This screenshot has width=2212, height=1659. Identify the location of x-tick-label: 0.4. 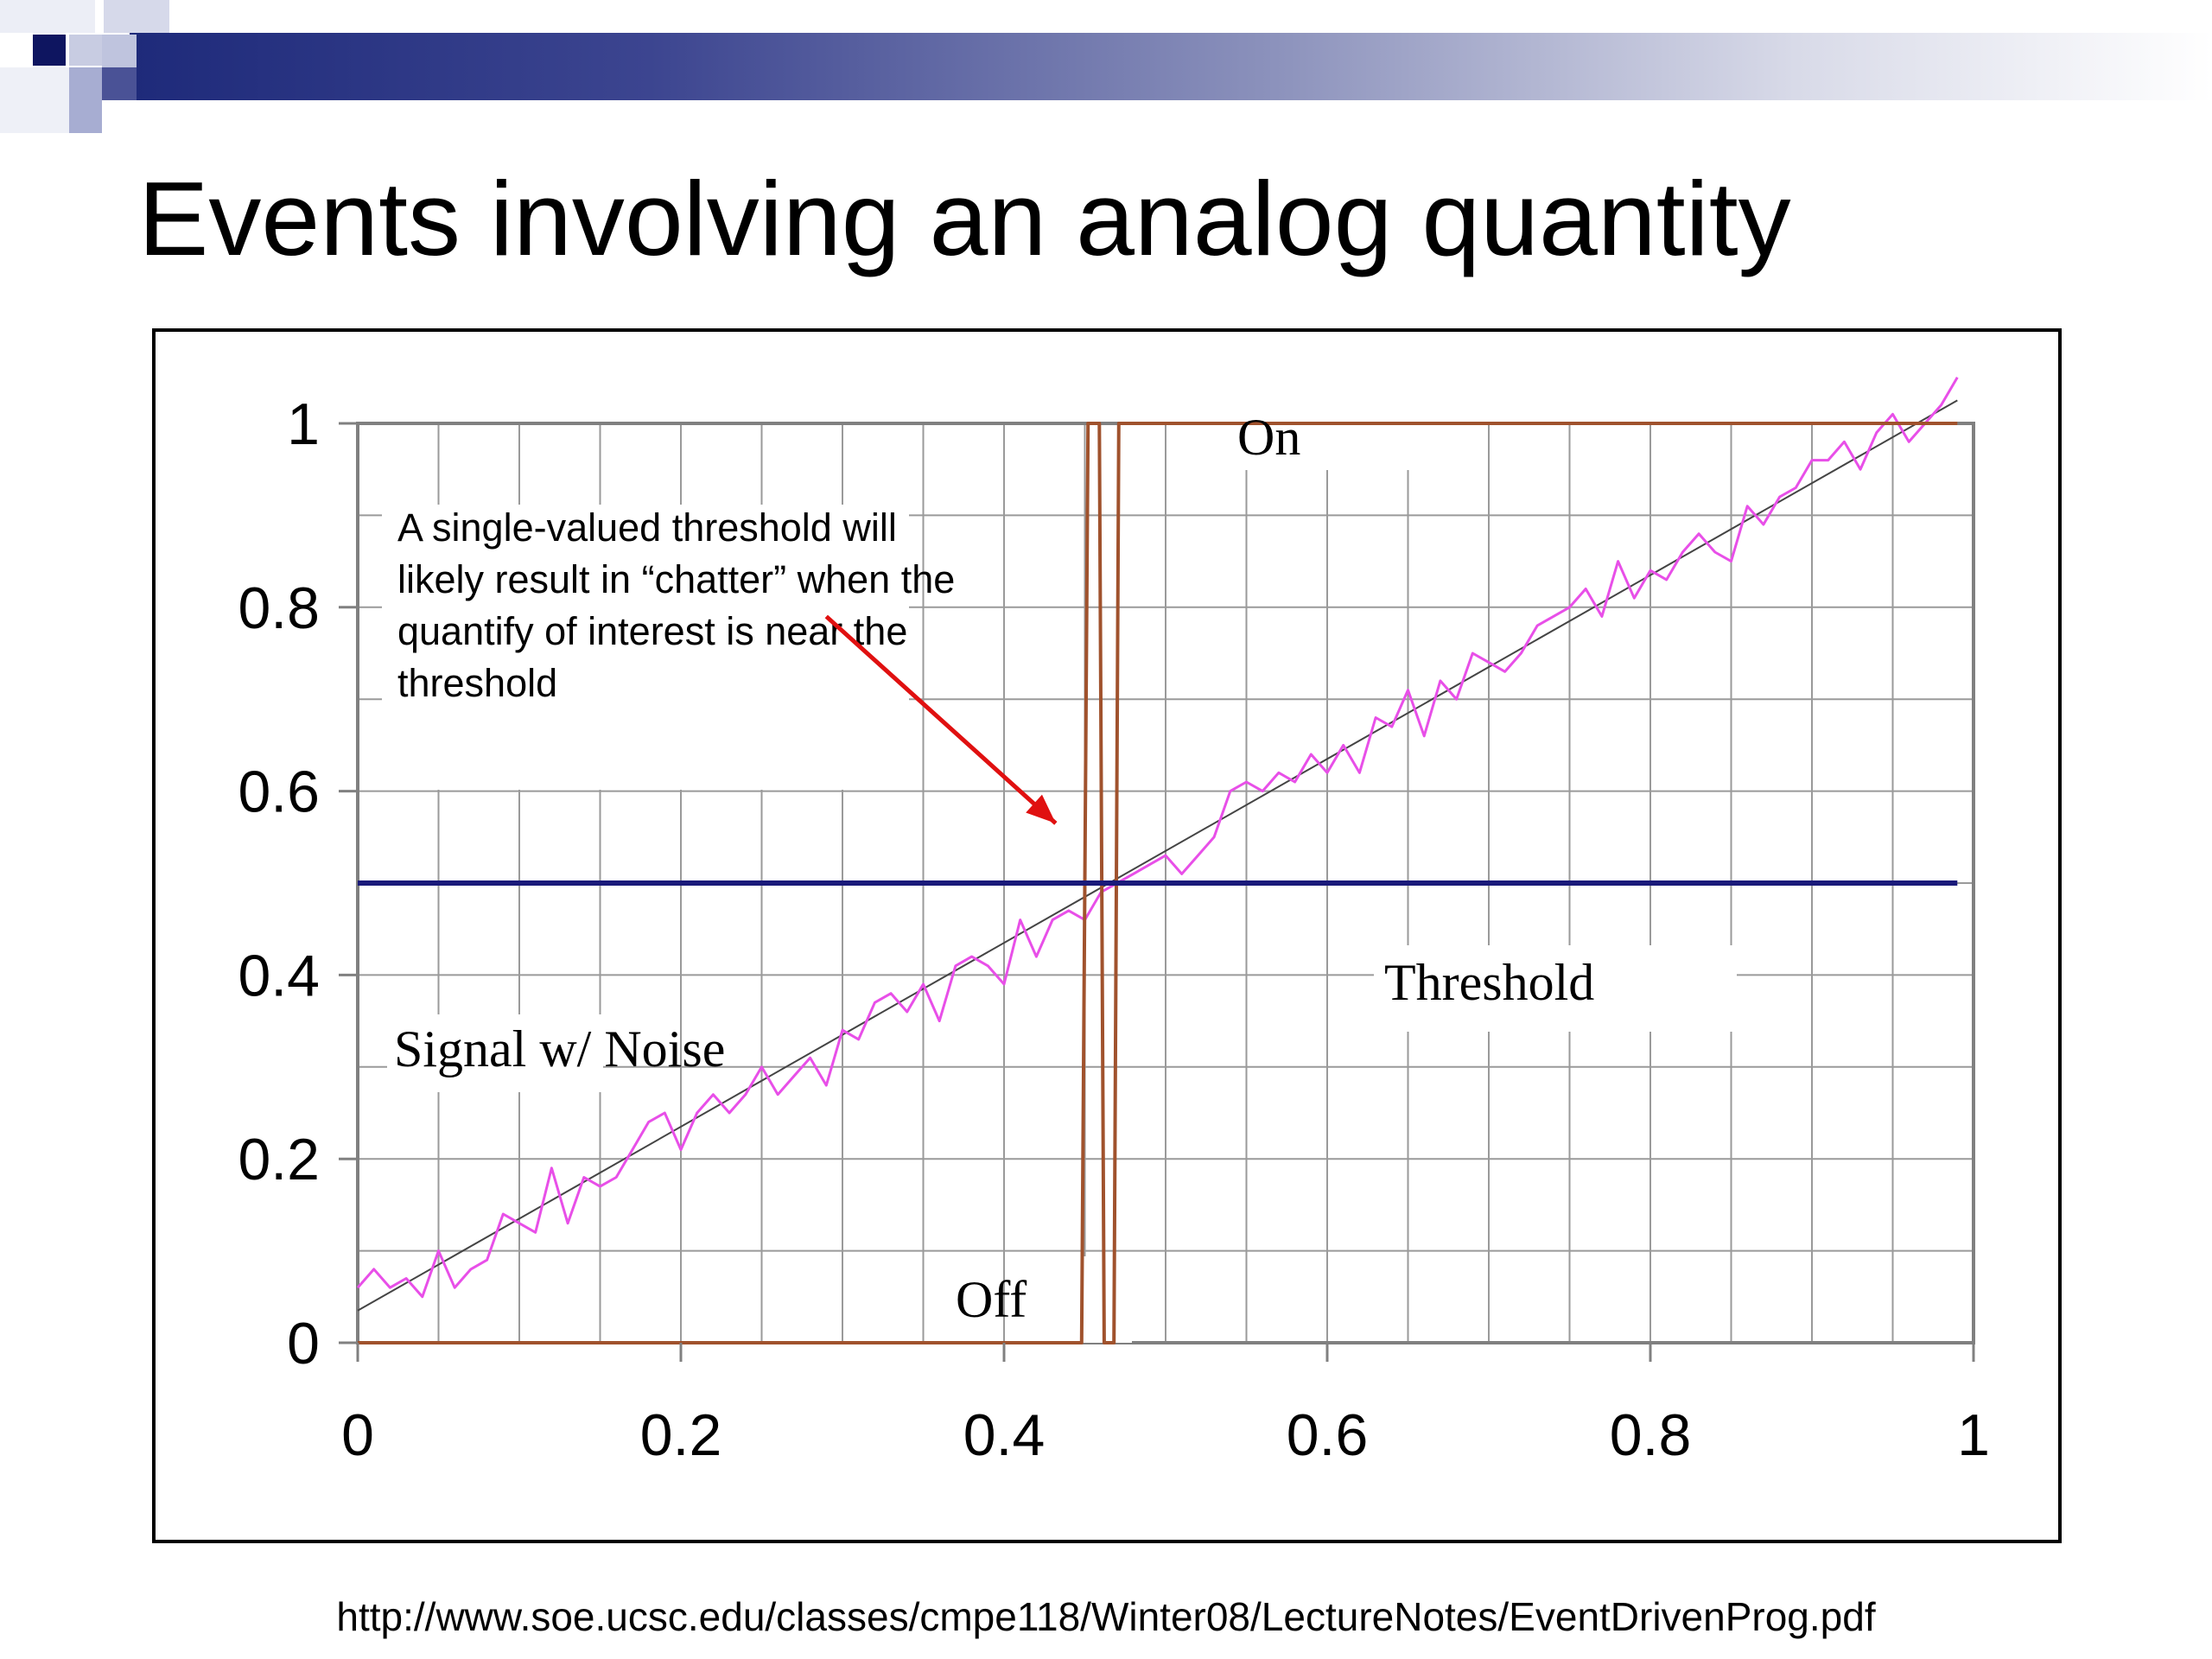
(1004, 1435).